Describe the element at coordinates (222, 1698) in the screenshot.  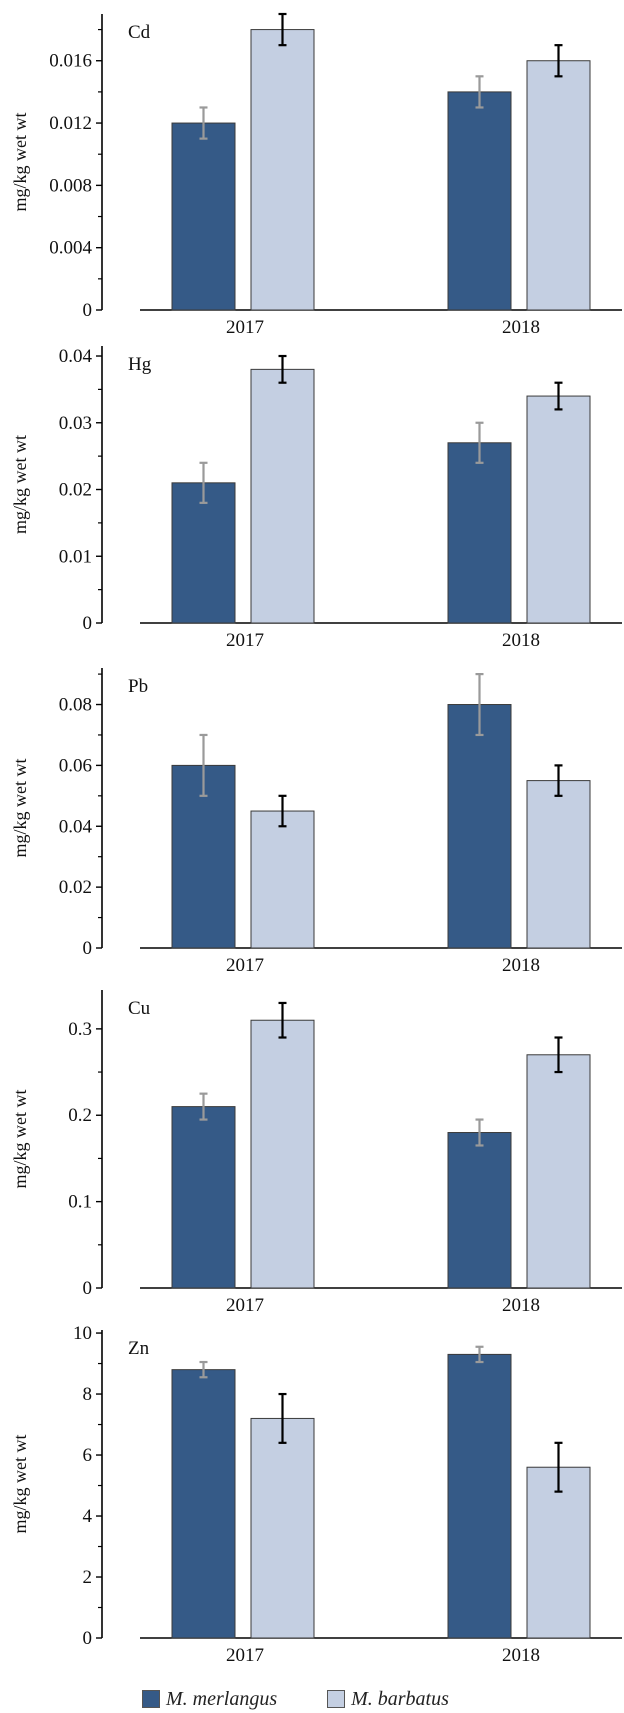
I see `legend-label-merlangus: M. merlangus` at that location.